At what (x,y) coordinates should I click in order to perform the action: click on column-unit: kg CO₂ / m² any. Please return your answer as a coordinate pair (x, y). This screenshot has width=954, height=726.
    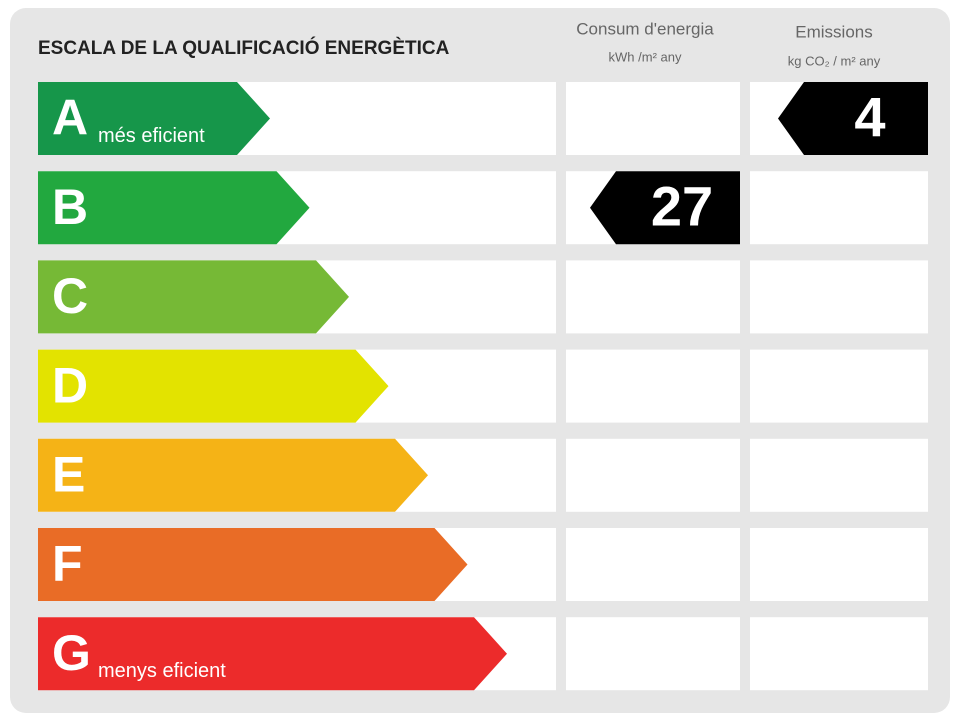
    Looking at the image, I should click on (834, 60).